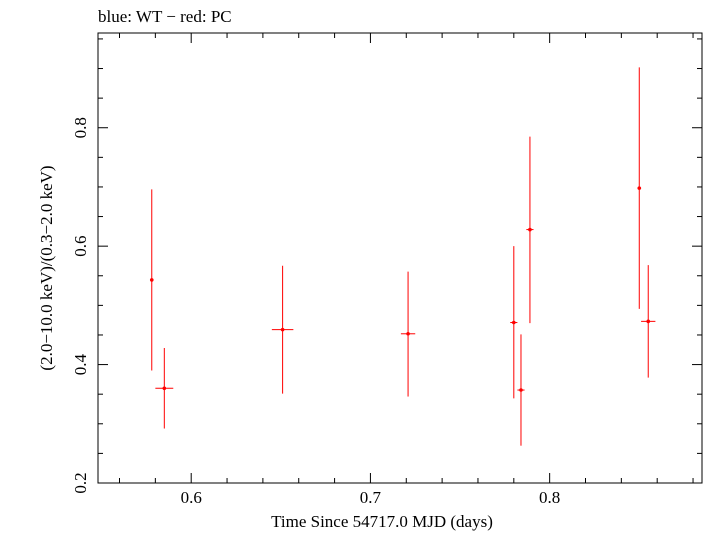 The width and height of the screenshot is (705, 536). Describe the element at coordinates (80, 127) in the screenshot. I see `y-tick-label: 0.8` at that location.